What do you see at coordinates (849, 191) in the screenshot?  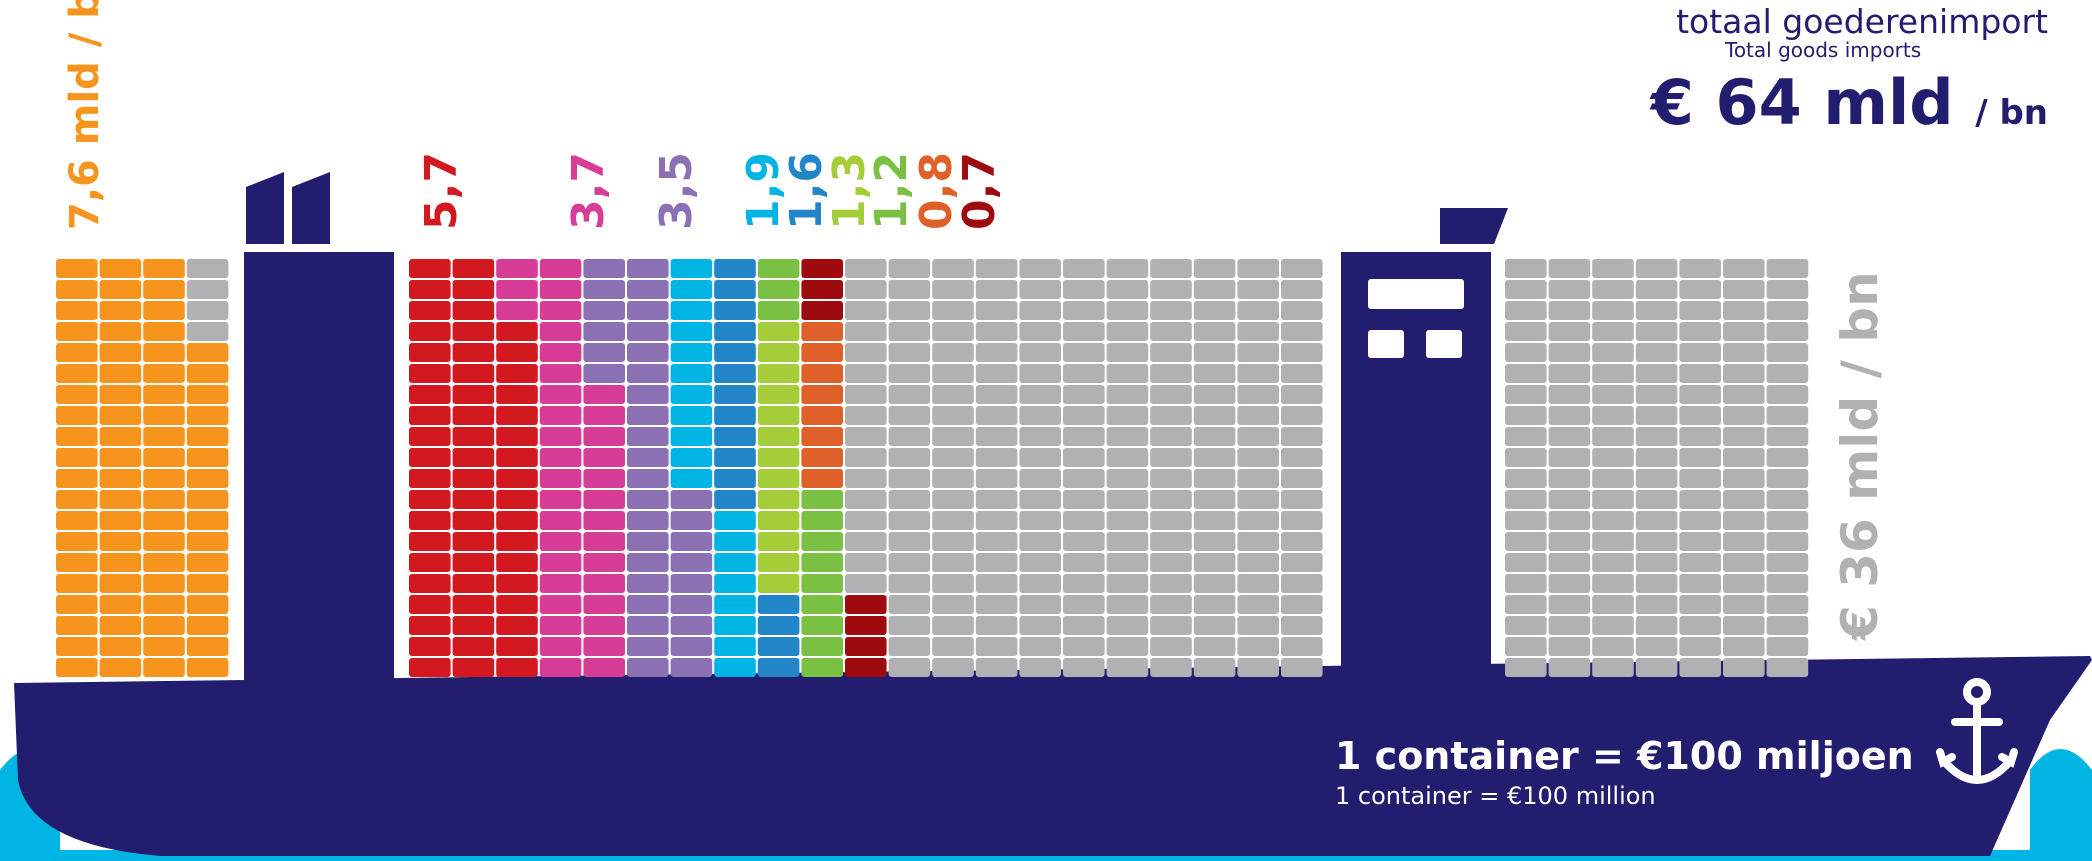 I see `value-label: 1,3` at bounding box center [849, 191].